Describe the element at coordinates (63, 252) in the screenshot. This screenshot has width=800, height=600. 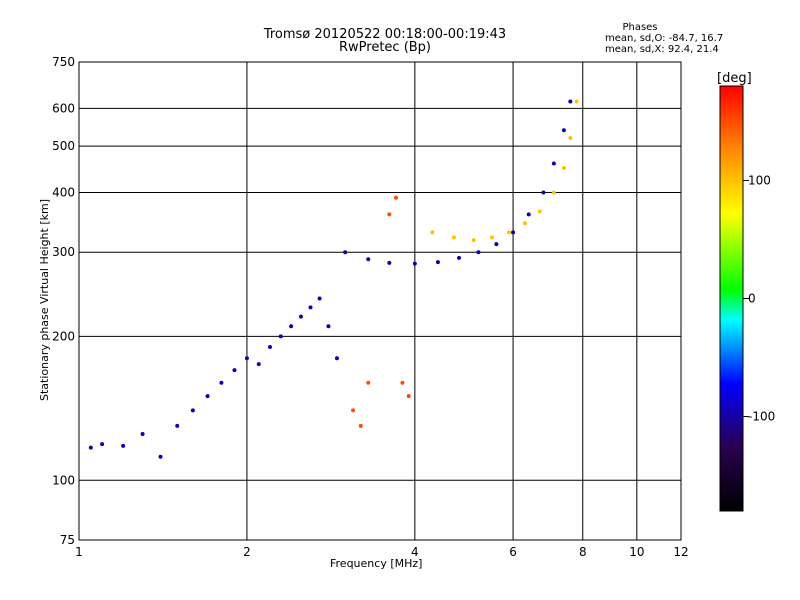
I see `y-tick-label: 300` at that location.